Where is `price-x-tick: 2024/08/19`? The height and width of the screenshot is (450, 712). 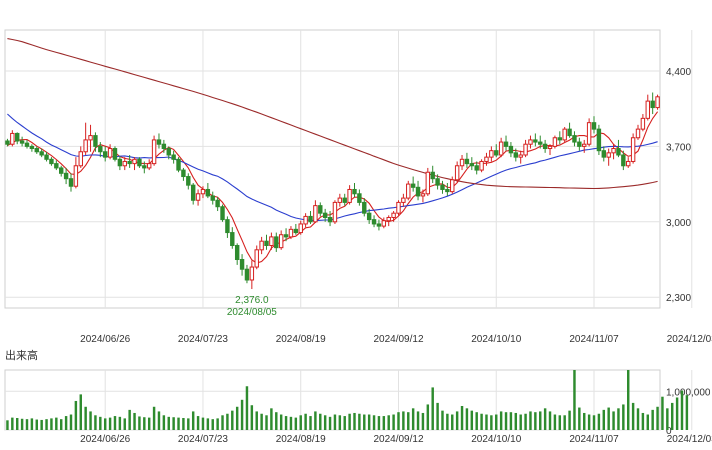
price-x-tick: 2024/08/19 is located at coordinates (301, 339).